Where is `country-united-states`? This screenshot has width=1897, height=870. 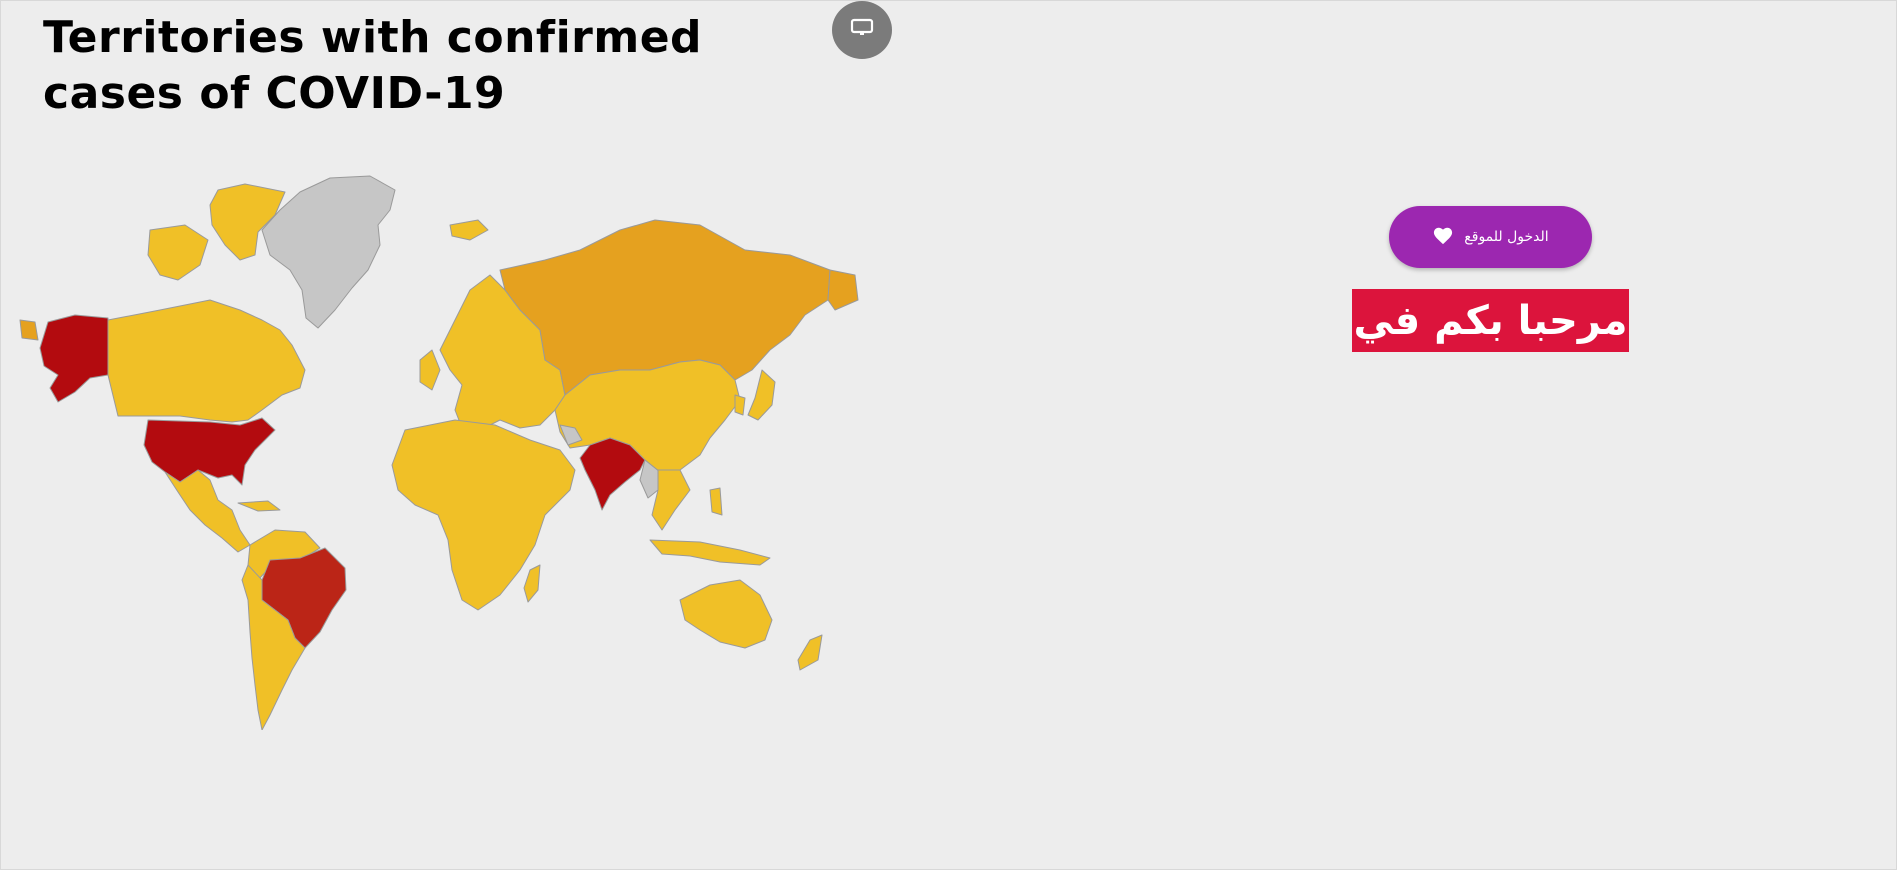
country-united-states is located at coordinates (209, 451).